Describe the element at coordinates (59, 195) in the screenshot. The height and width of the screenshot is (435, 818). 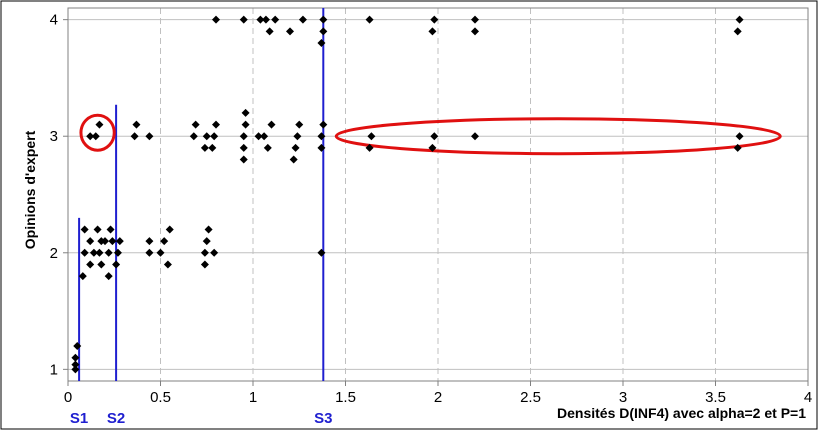
I see `y-axis-ticks: 1 2 3 4` at that location.